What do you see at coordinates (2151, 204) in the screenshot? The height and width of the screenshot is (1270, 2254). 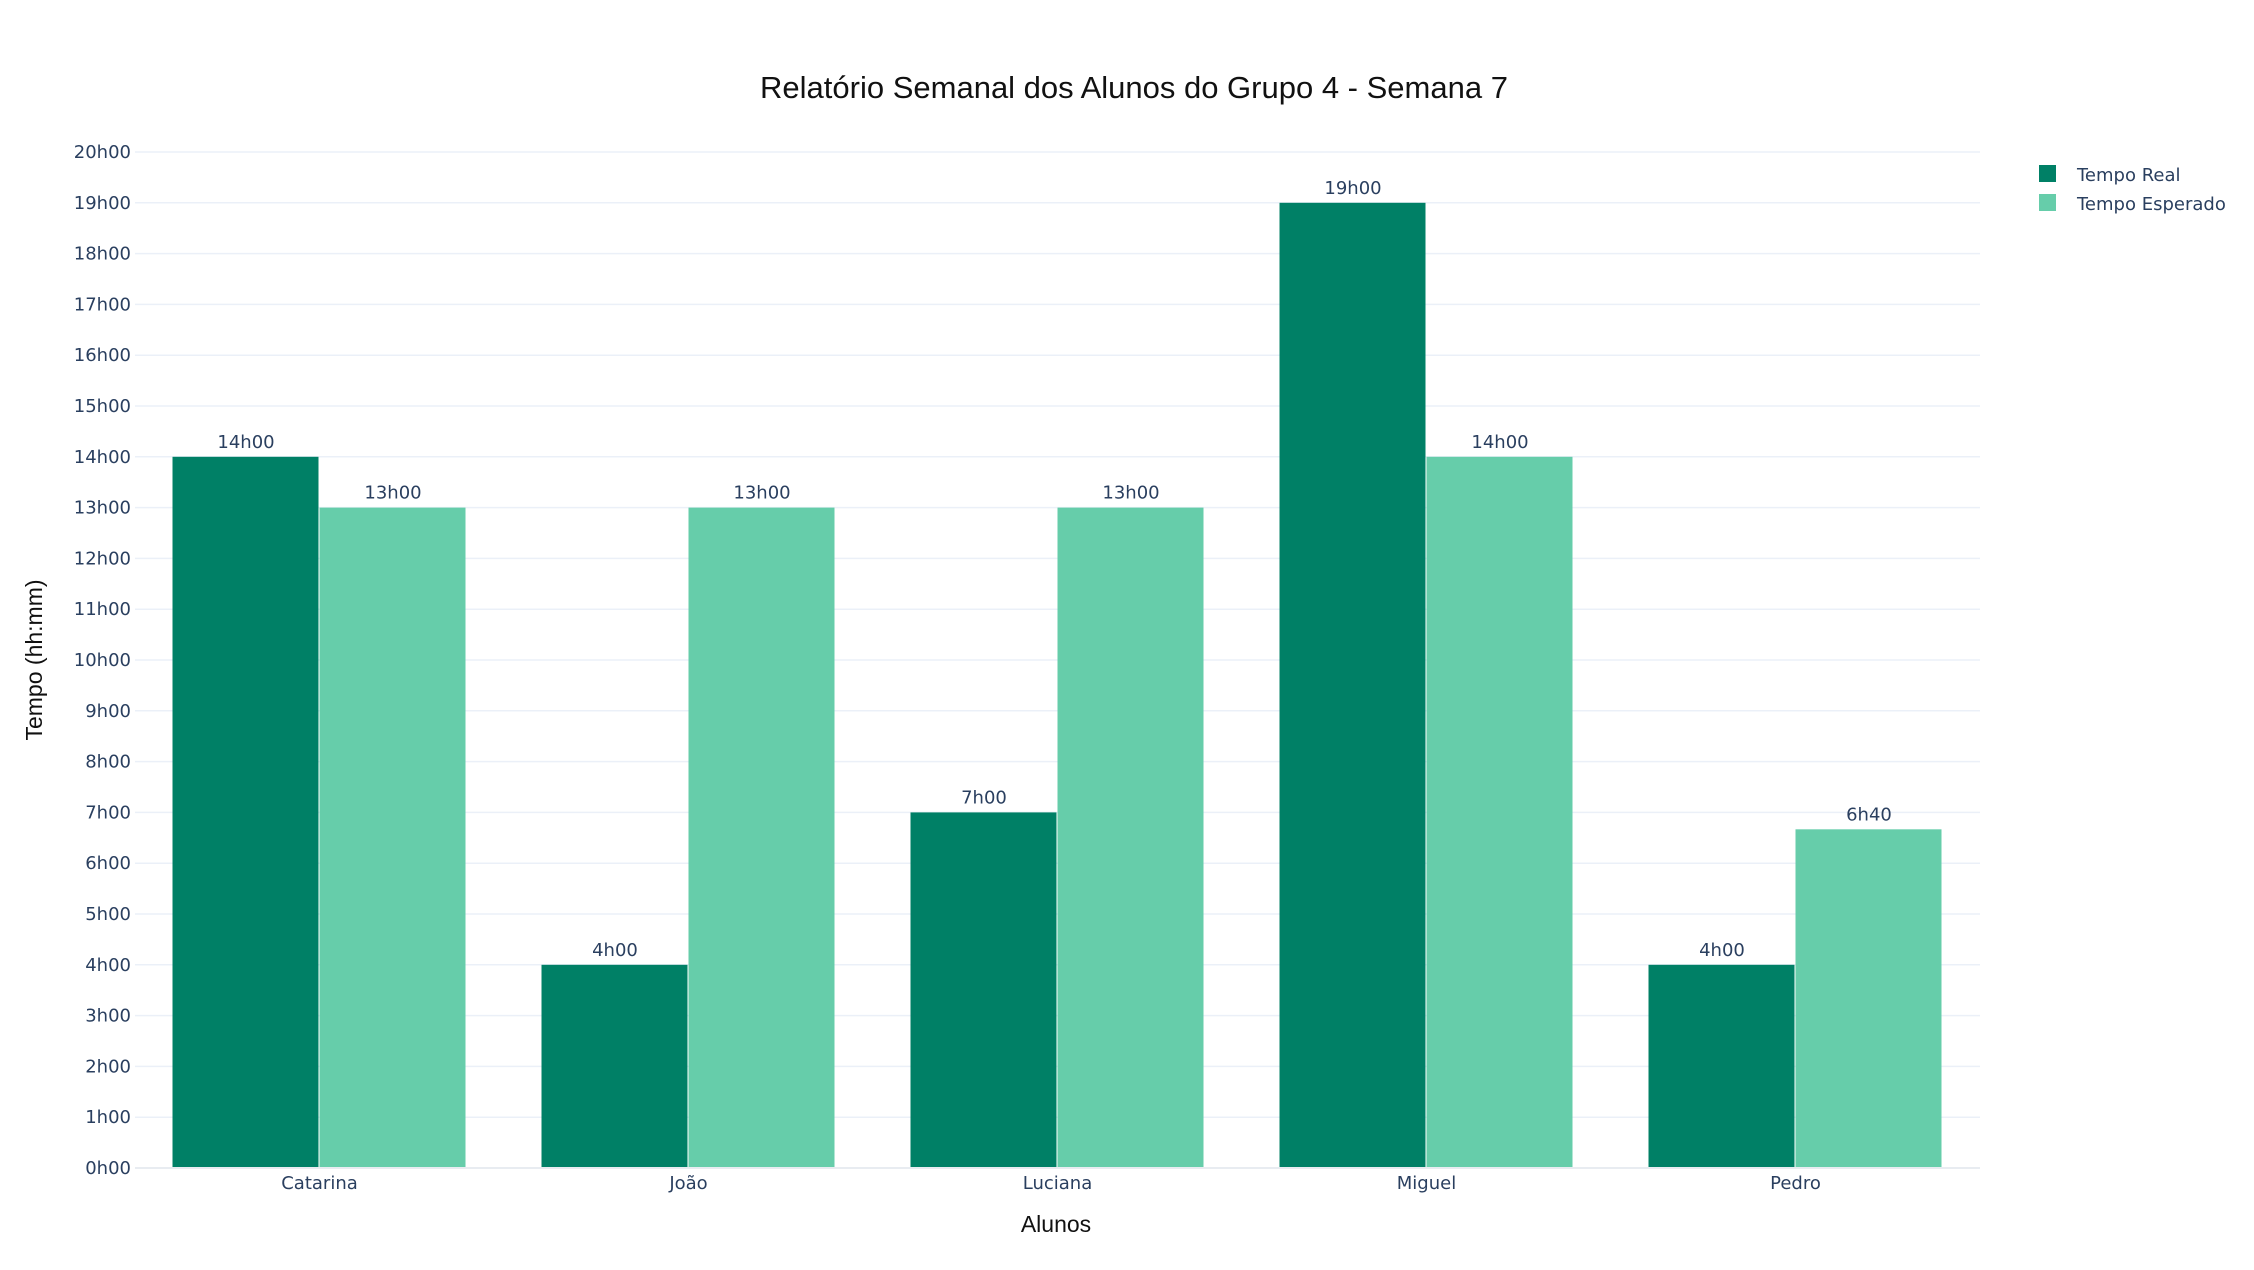 I see `legend-label-tempo-esperado: Tempo Esperado` at bounding box center [2151, 204].